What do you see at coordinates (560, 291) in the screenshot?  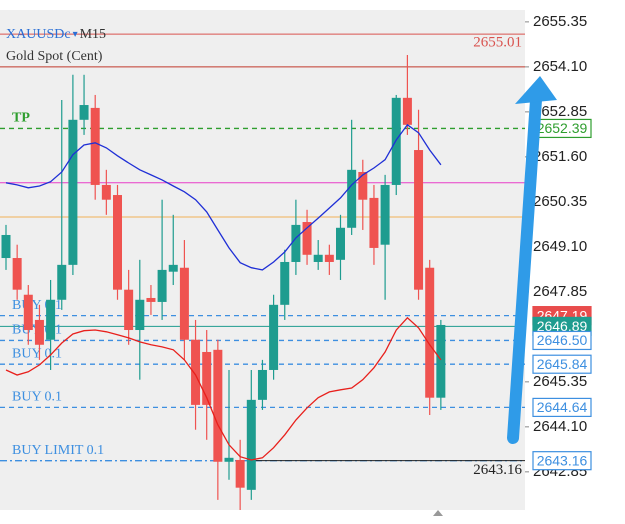 I see `y-tick-label: 2647.85` at bounding box center [560, 291].